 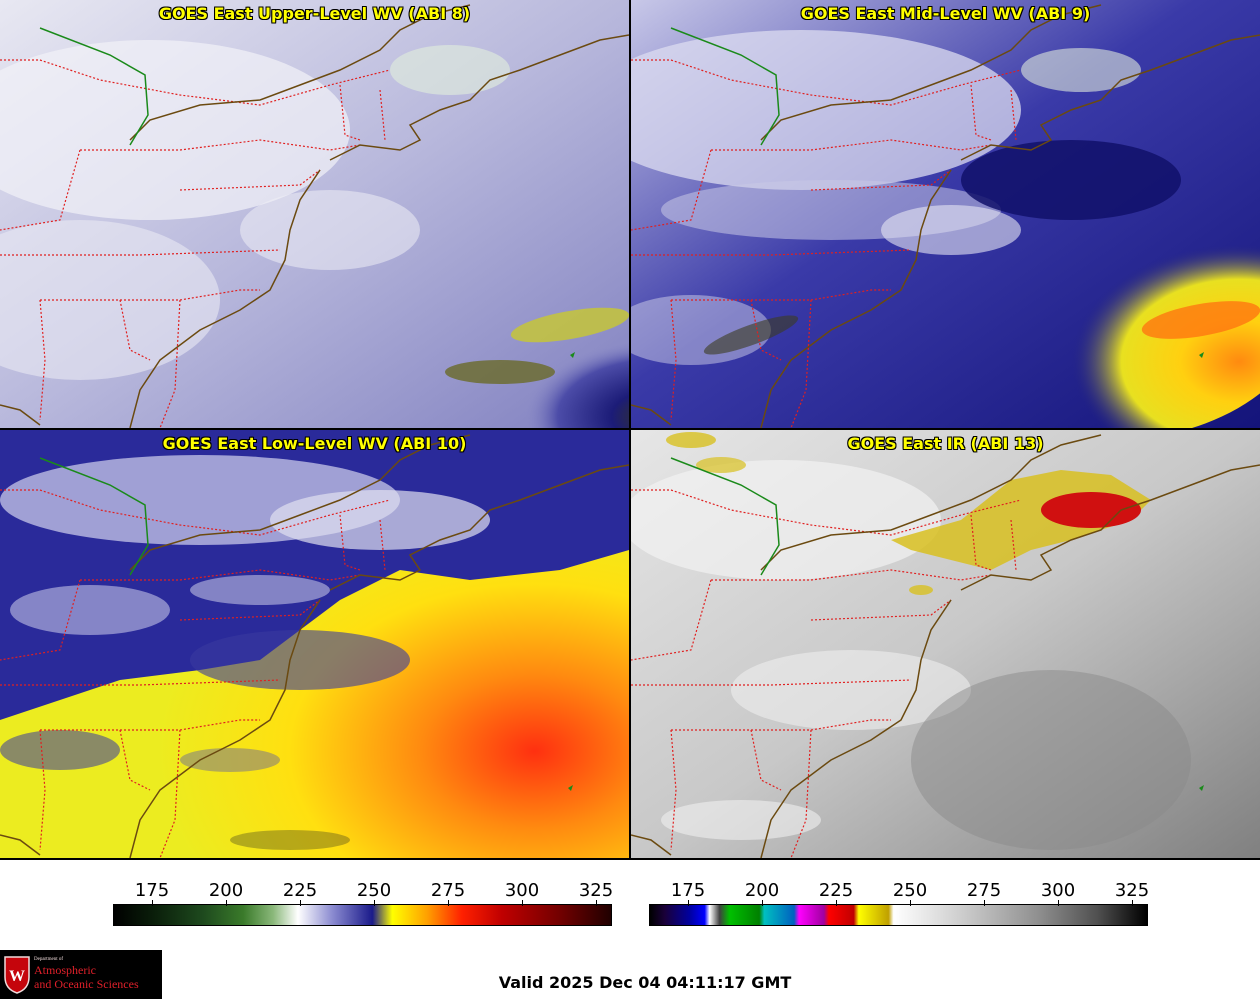 What do you see at coordinates (86, 984) in the screenshot?
I see `logo-line2: and Oceanic Sciences` at bounding box center [86, 984].